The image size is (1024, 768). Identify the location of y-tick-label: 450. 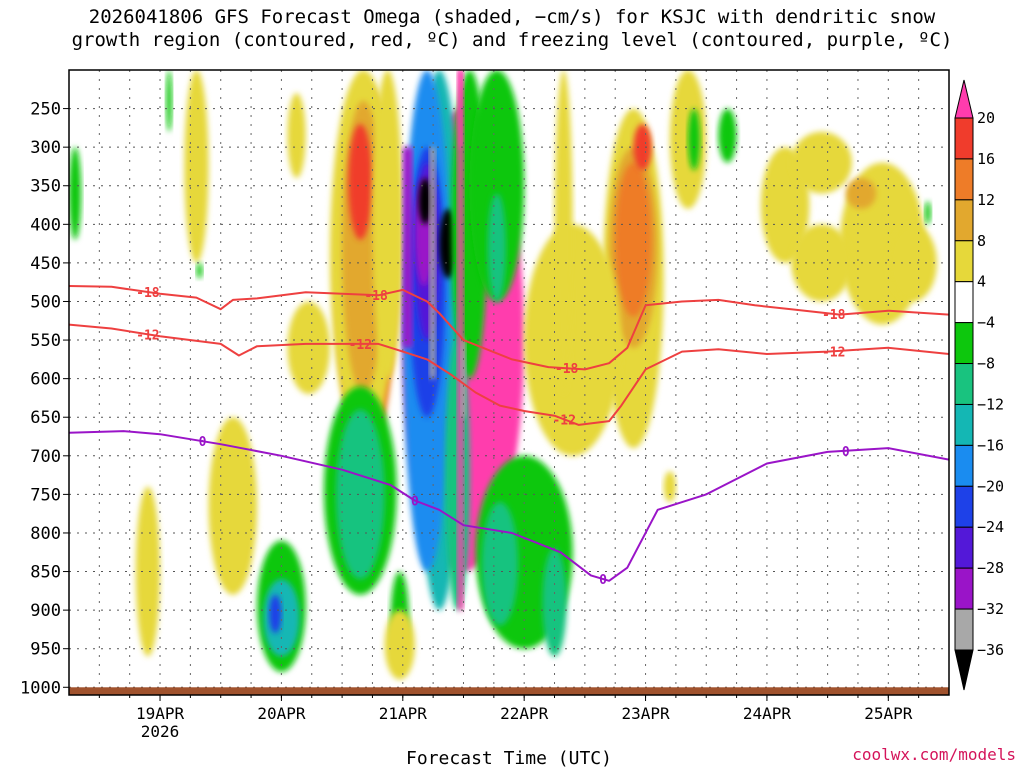
(45, 264).